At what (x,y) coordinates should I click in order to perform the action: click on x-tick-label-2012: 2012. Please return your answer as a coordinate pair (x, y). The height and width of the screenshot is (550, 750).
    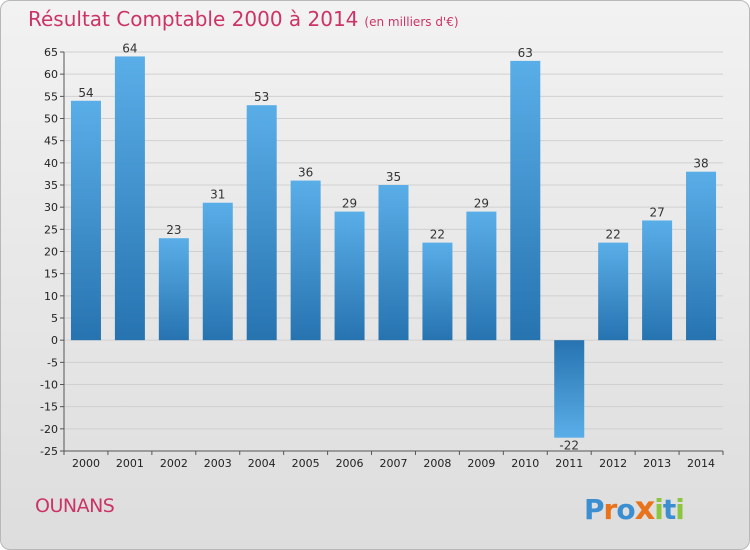
    Looking at the image, I should click on (613, 463).